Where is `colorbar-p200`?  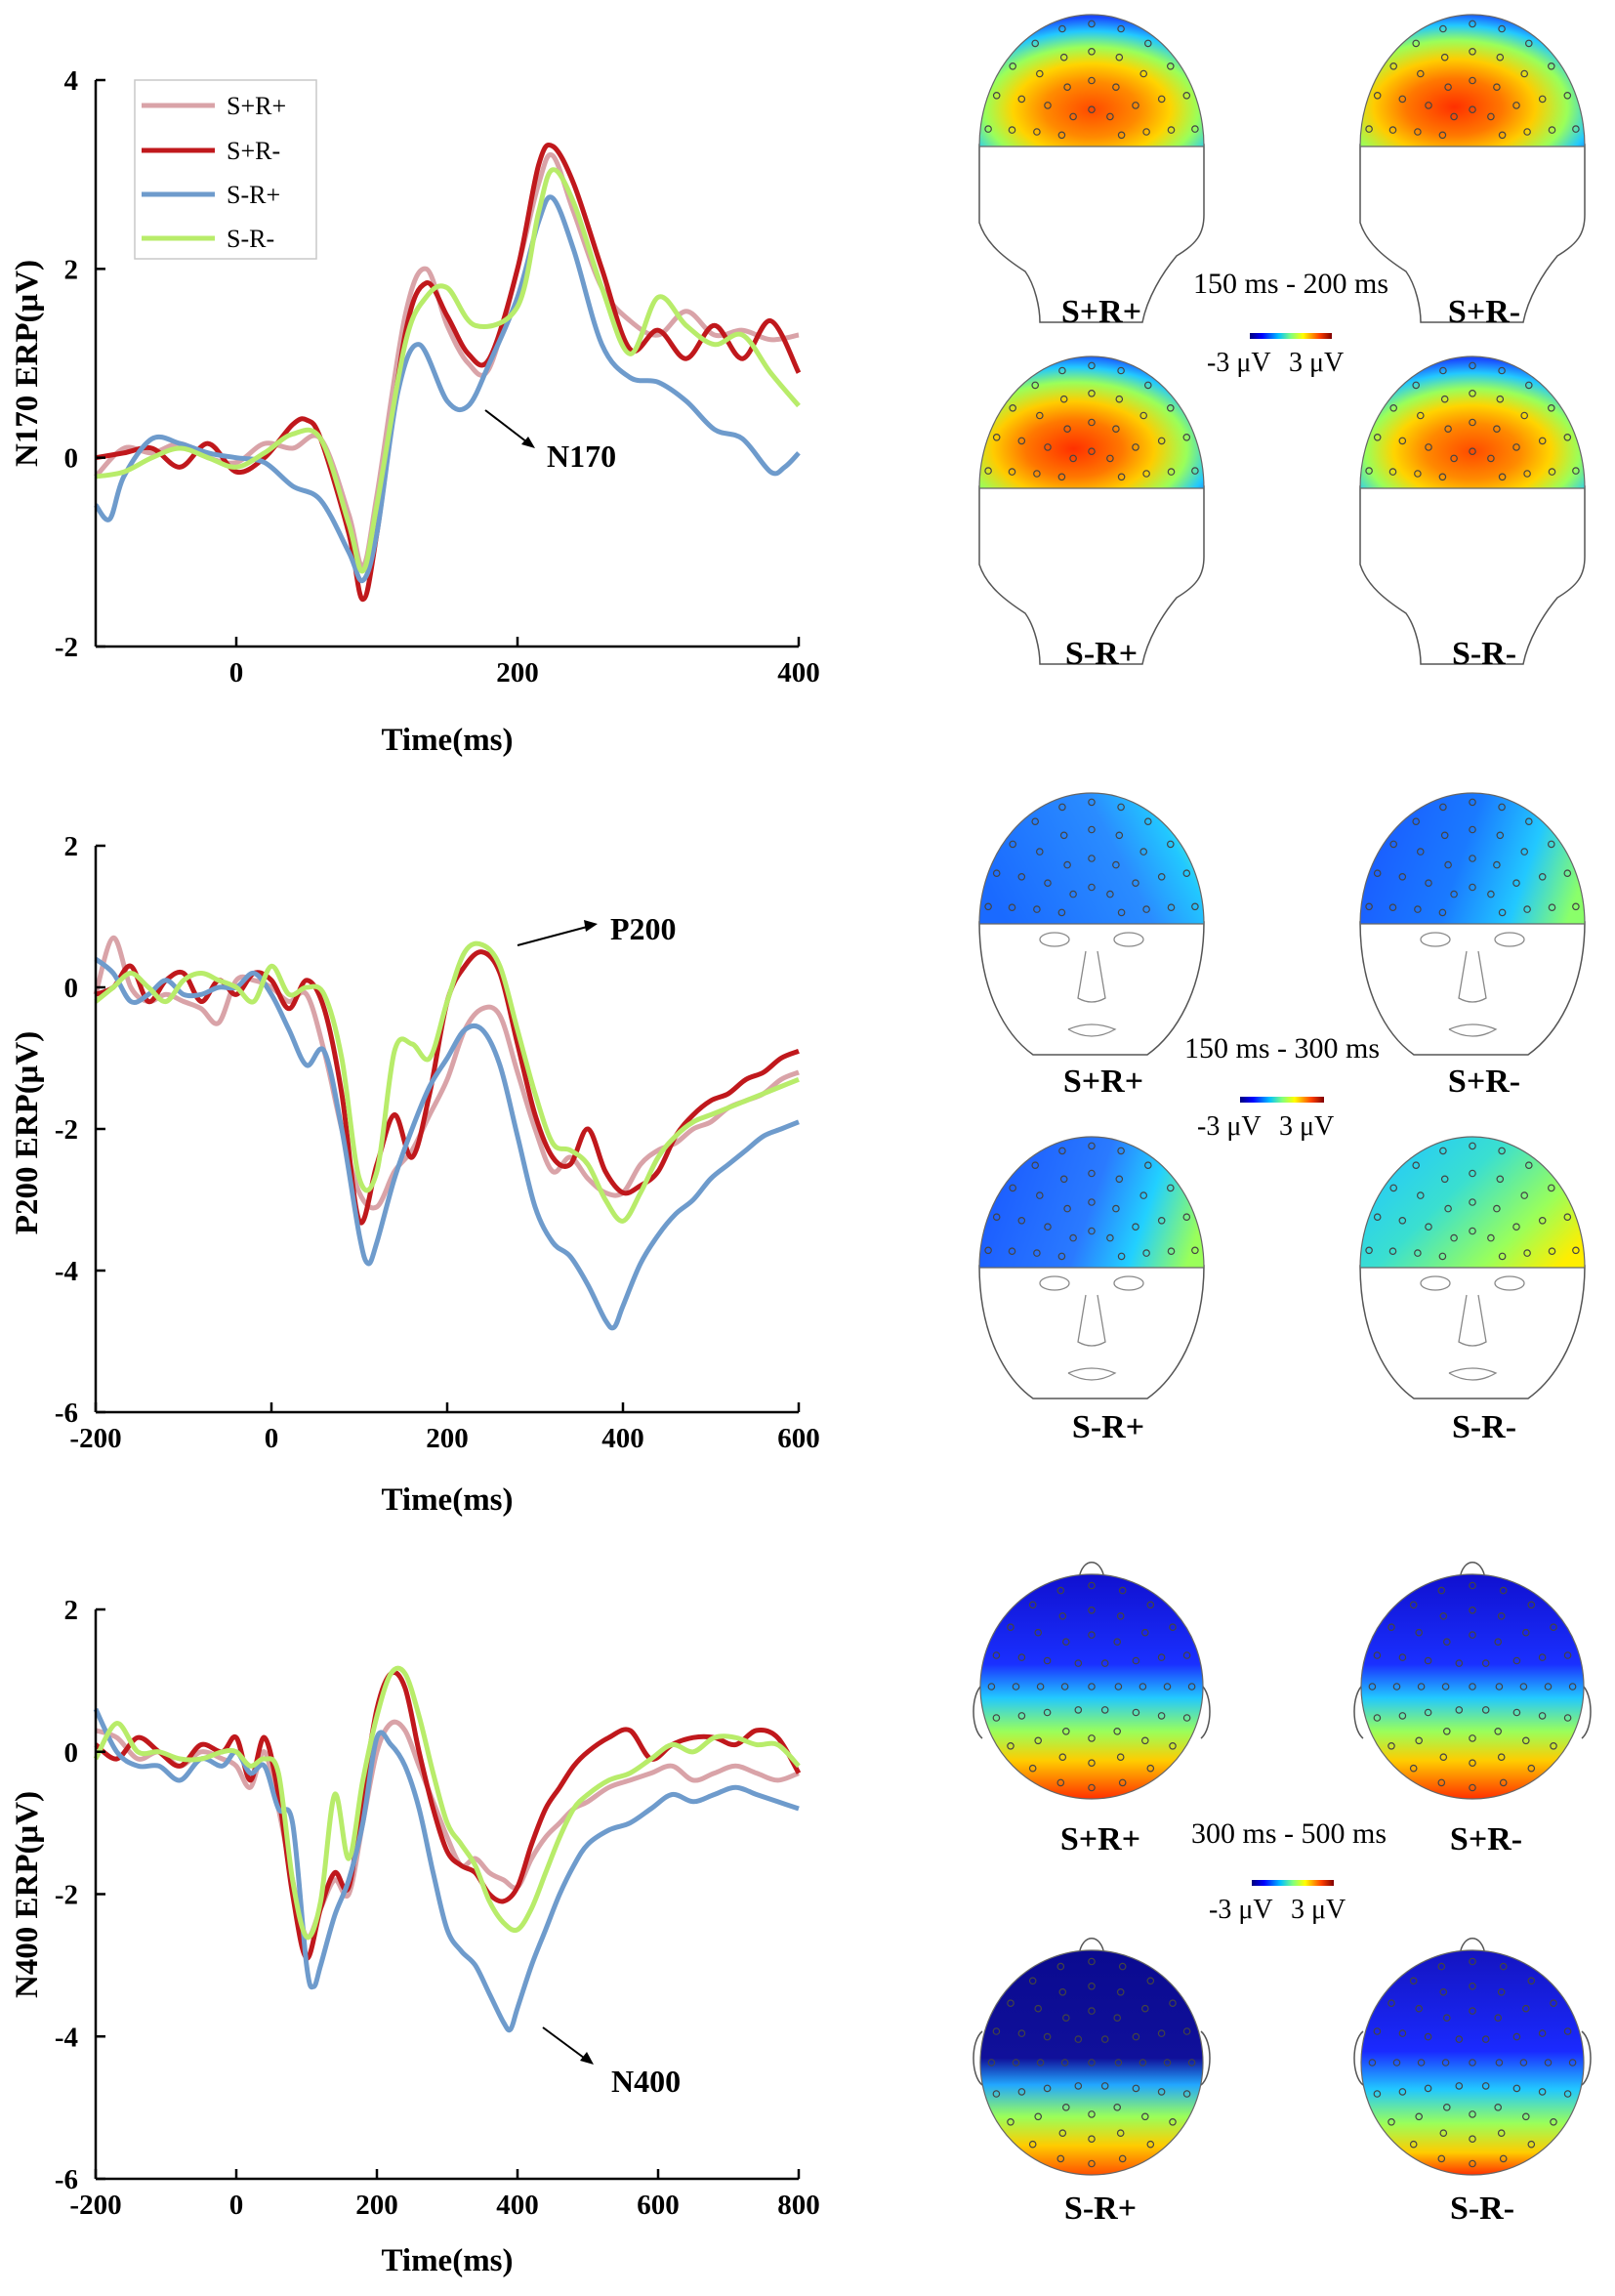 colorbar-p200 is located at coordinates (1282, 1100).